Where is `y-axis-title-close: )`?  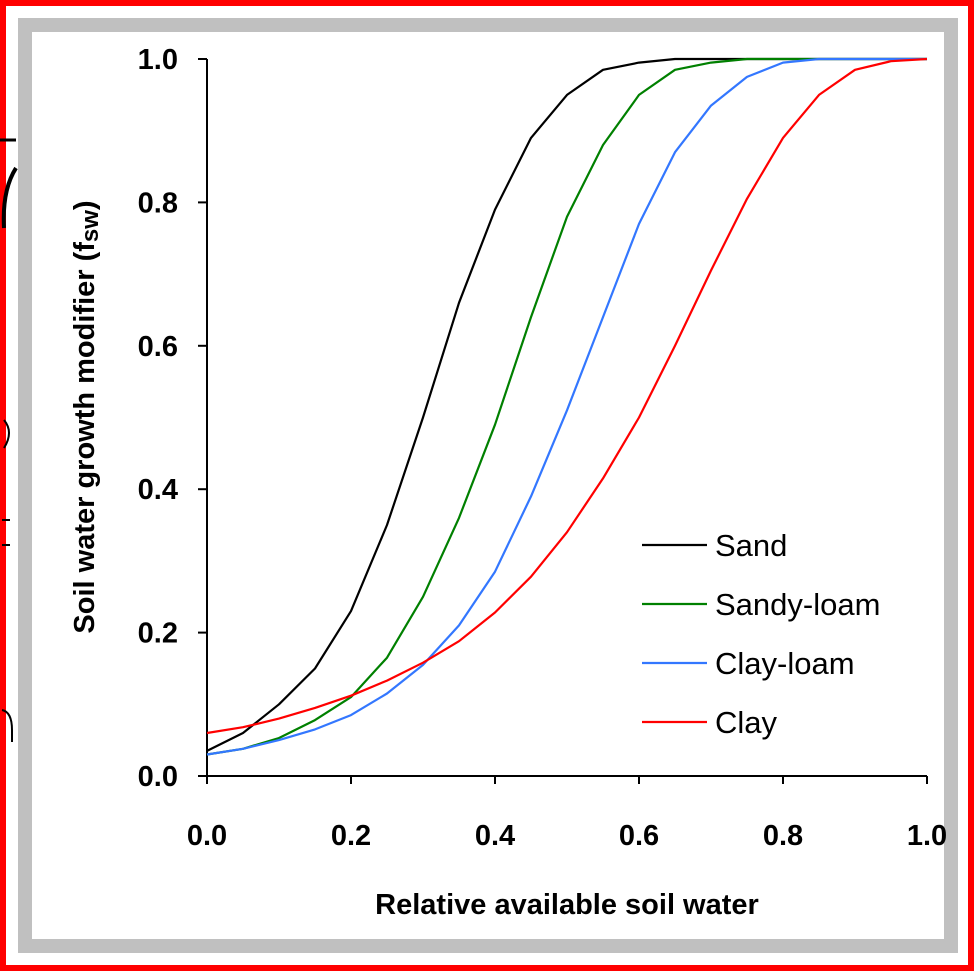
y-axis-title-close: ) is located at coordinates (85, 205).